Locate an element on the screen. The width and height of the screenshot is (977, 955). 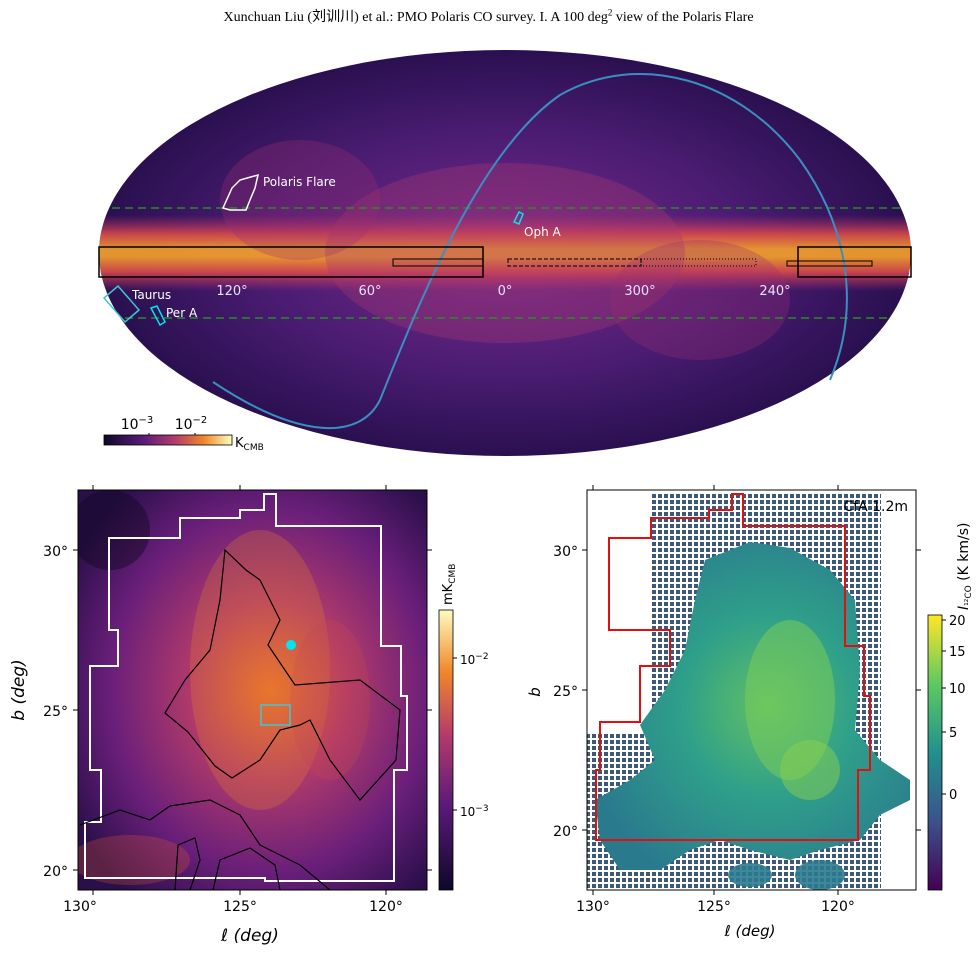
header-text-end: view of the Polaris Flare is located at coordinates (683, 17).